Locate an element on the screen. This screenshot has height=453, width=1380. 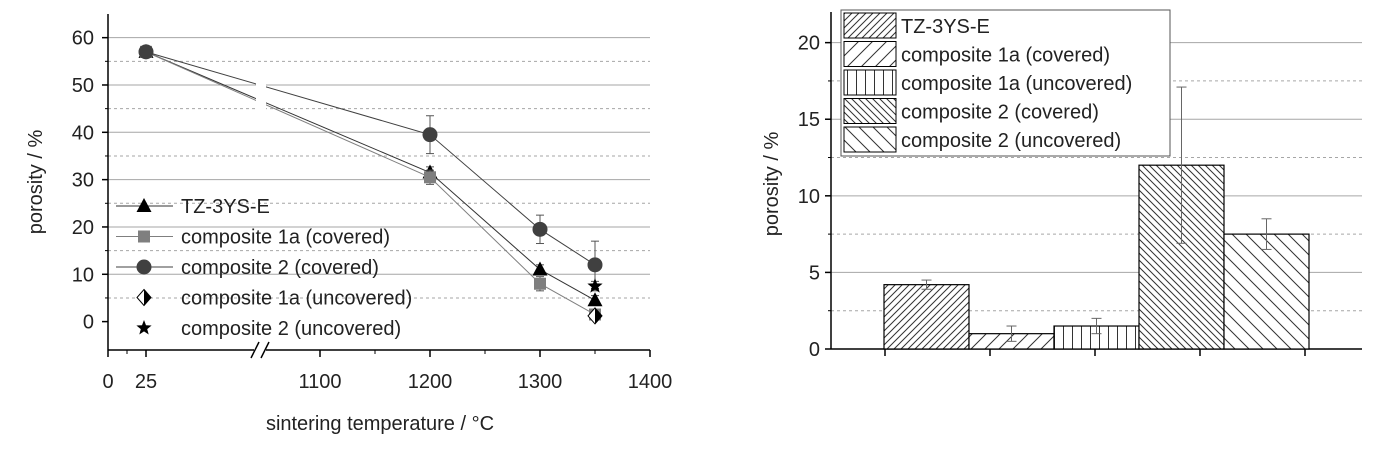
series-composite-1a-uncovered is located at coordinates (595, 316).